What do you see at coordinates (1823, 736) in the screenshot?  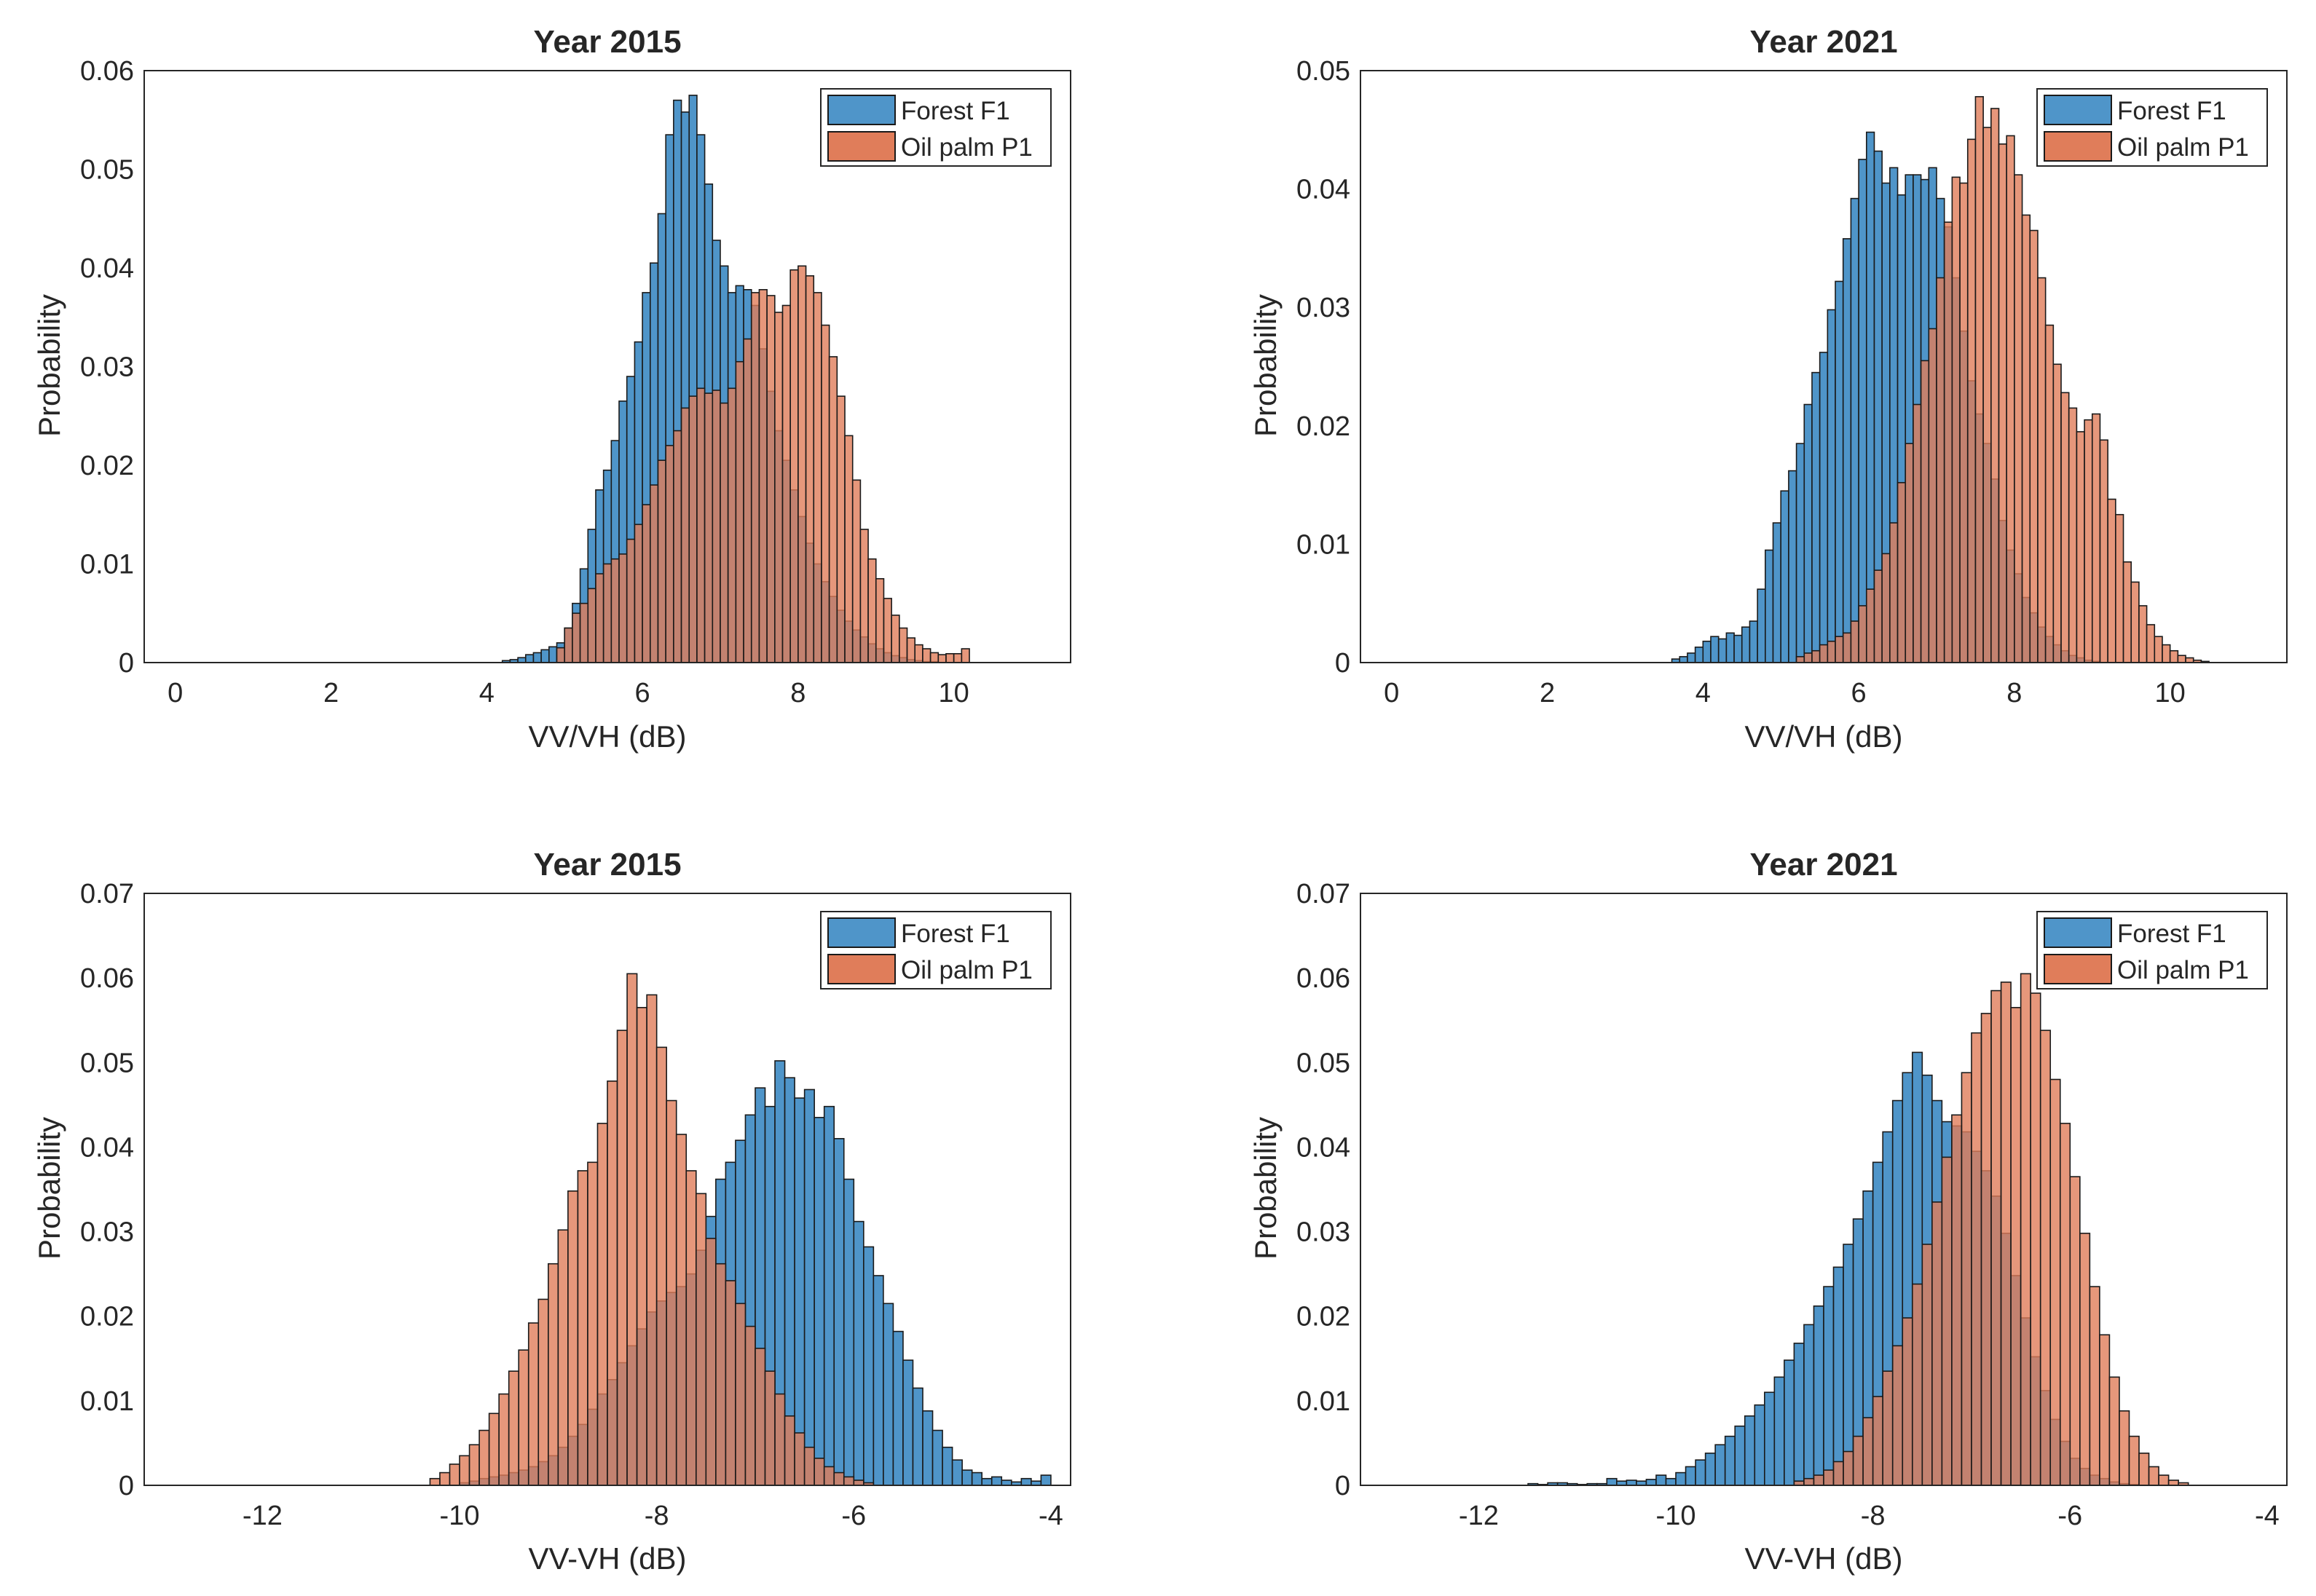 I see `x-axis-label: VV/VH (dB)` at bounding box center [1823, 736].